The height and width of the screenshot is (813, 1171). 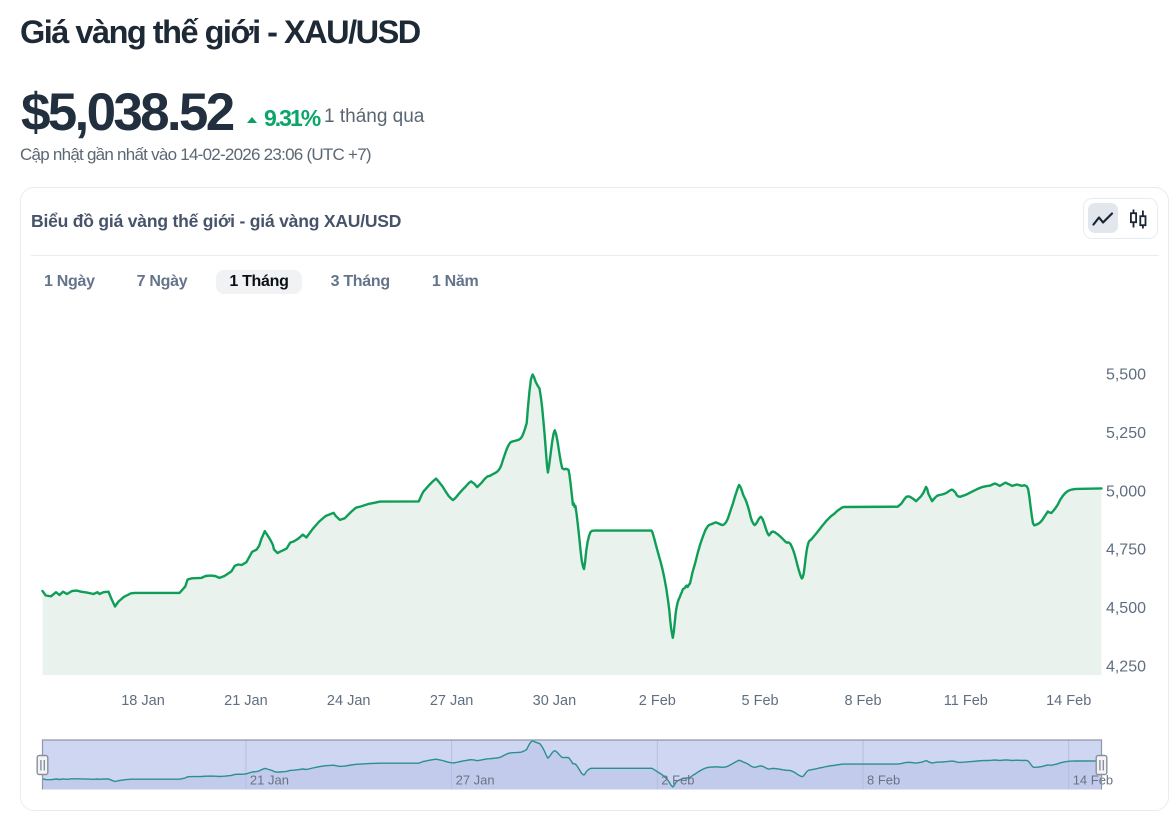 What do you see at coordinates (555, 701) in the screenshot?
I see `svg-text: 30 Jan` at bounding box center [555, 701].